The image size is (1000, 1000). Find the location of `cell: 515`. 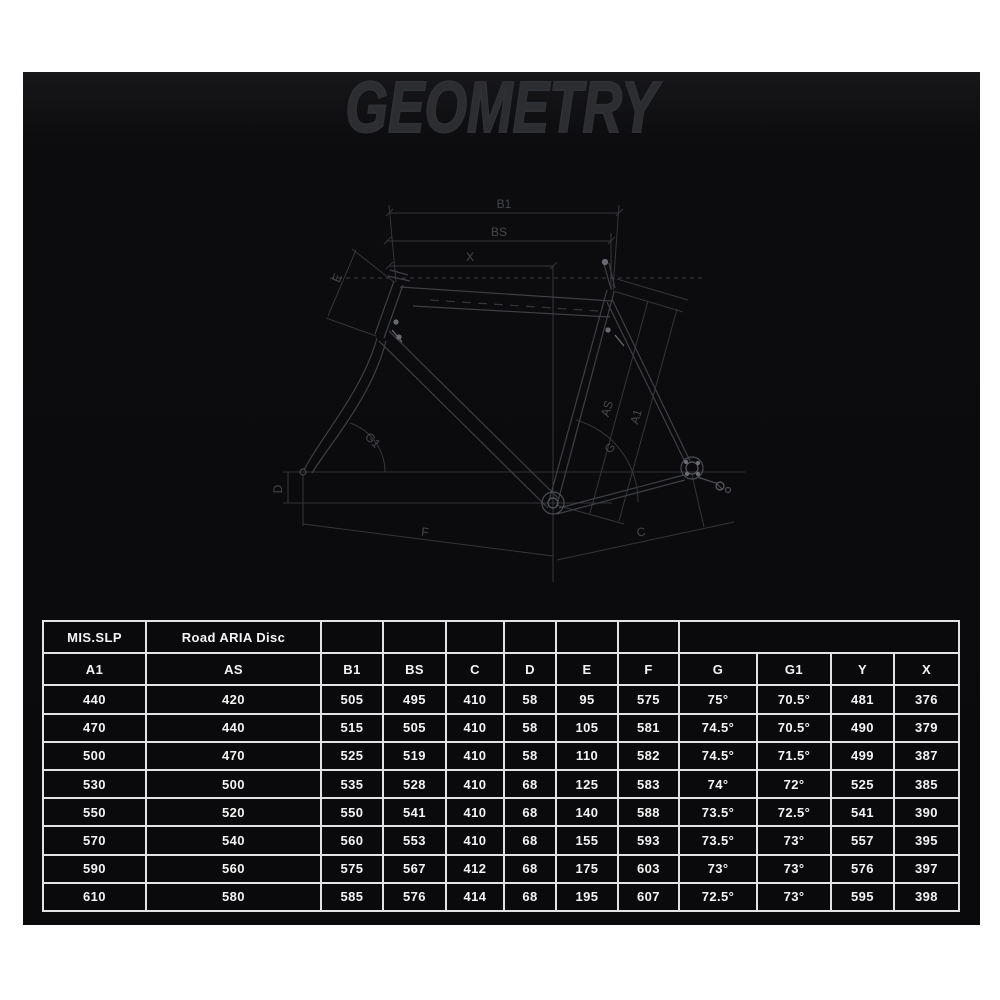

cell: 515 is located at coordinates (352, 727).